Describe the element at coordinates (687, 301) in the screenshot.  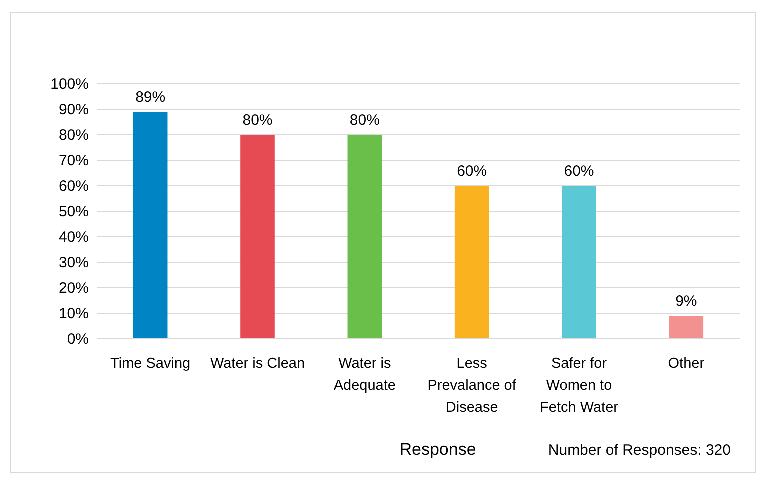
I see `data-label: 9%` at that location.